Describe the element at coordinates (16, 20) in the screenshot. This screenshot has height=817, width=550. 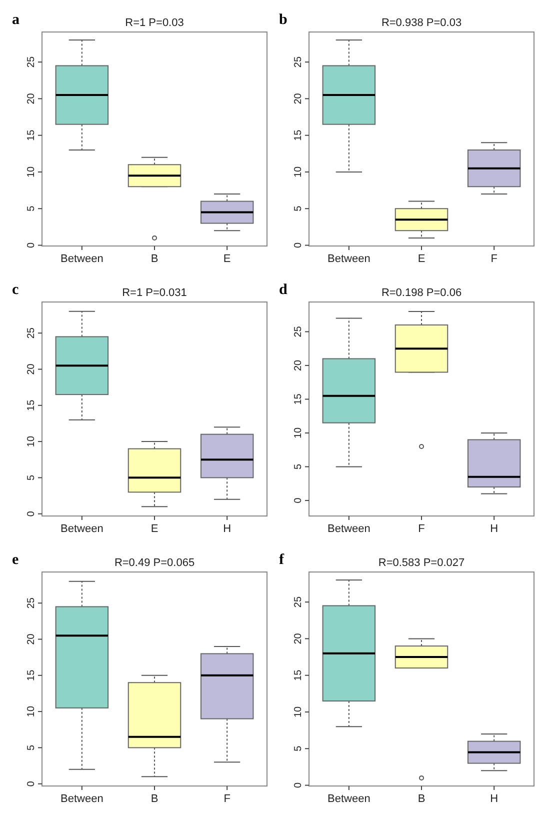
I see `text: a` at that location.